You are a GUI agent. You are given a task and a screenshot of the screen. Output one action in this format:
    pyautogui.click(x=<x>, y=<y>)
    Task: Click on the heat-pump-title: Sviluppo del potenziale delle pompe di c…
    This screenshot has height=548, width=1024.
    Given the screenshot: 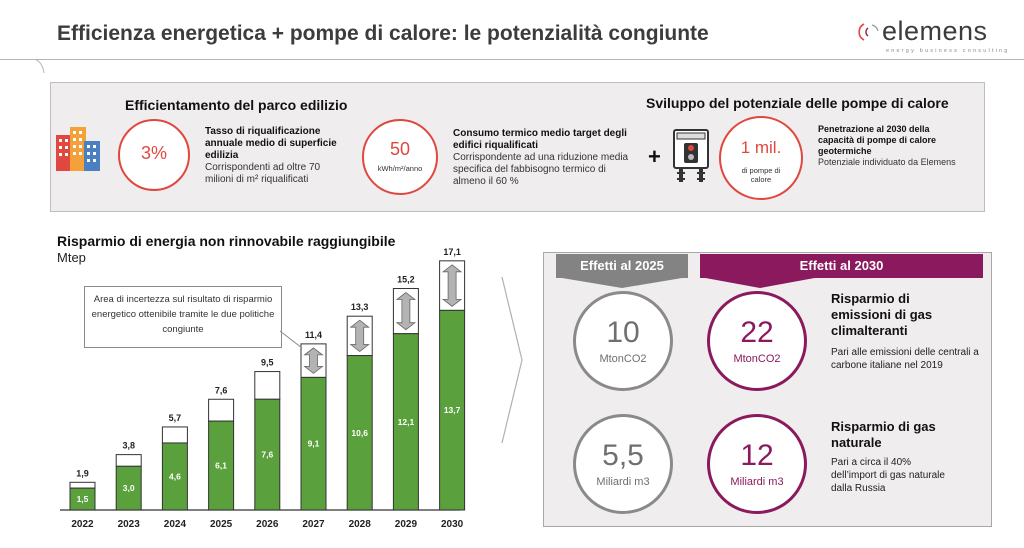 What is the action you would take?
    pyautogui.click(x=797, y=103)
    